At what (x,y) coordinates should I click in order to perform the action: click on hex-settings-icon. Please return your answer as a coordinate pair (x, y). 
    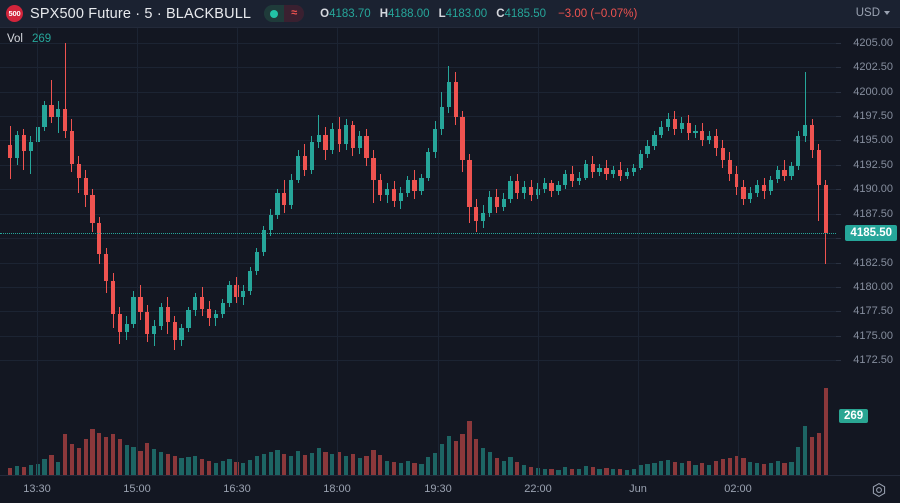
    Looking at the image, I should click on (879, 490).